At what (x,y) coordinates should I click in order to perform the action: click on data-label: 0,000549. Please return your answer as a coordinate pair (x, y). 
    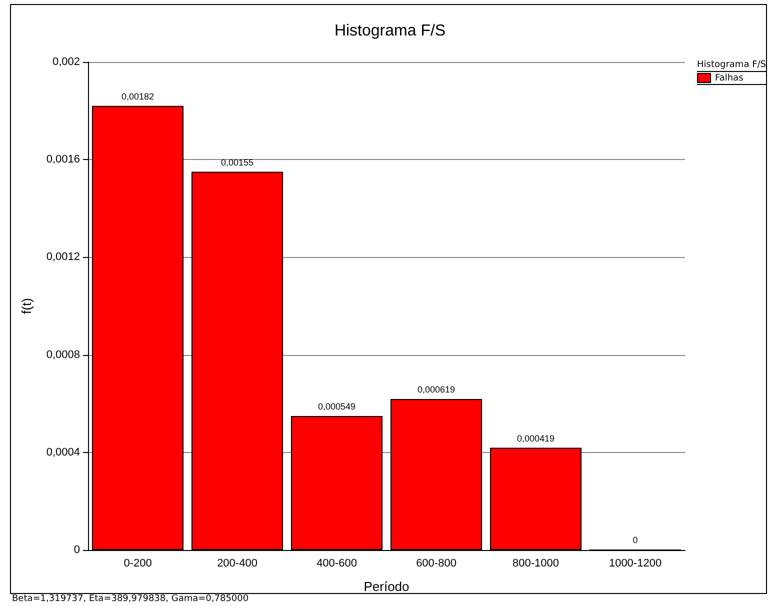
    Looking at the image, I should click on (337, 407).